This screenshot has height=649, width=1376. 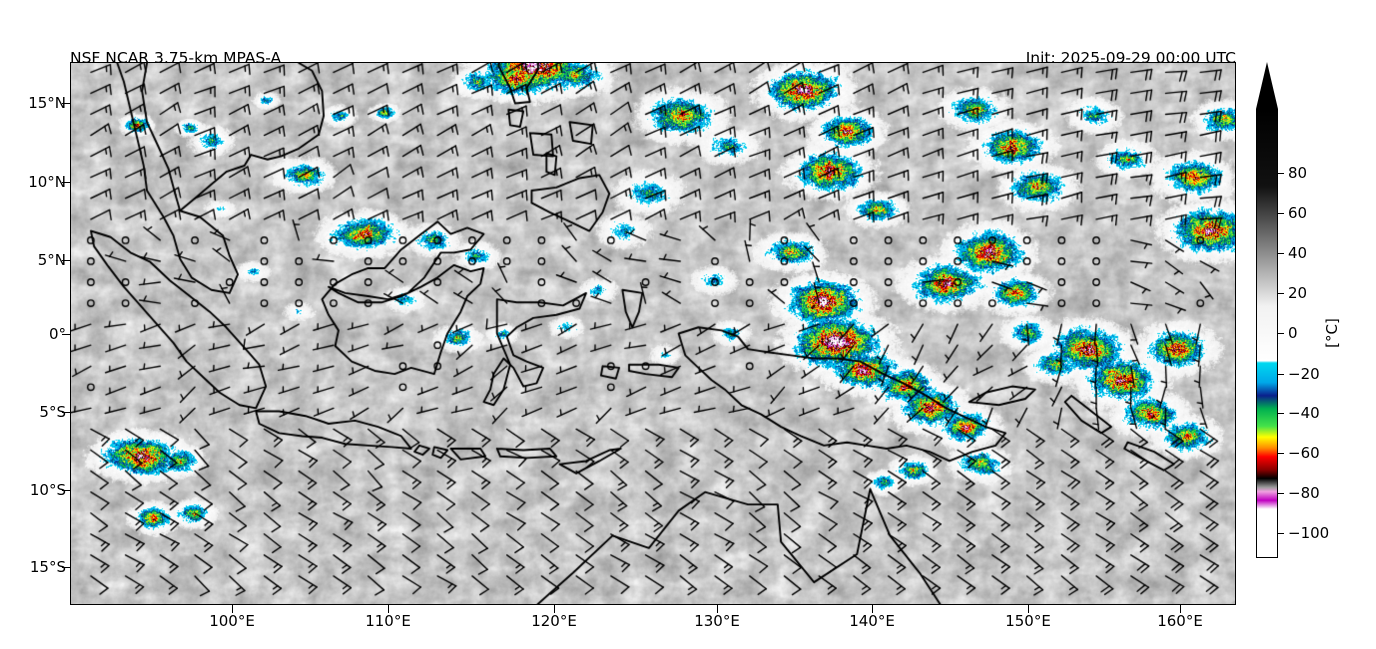 What do you see at coordinates (1298, 213) in the screenshot?
I see `colorbar-tick-label: 60` at bounding box center [1298, 213].